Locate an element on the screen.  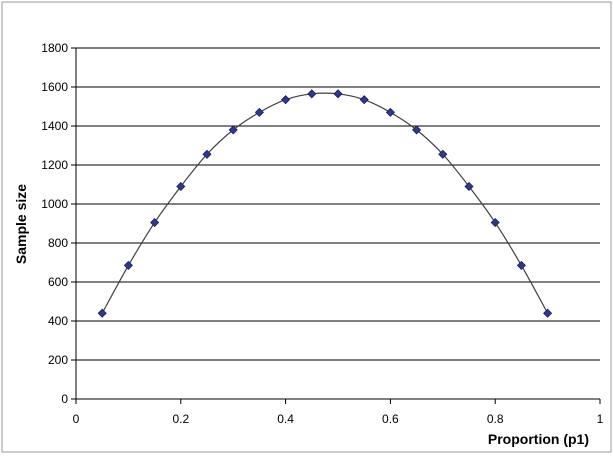
y-tick-label: 200 is located at coordinates (58, 360).